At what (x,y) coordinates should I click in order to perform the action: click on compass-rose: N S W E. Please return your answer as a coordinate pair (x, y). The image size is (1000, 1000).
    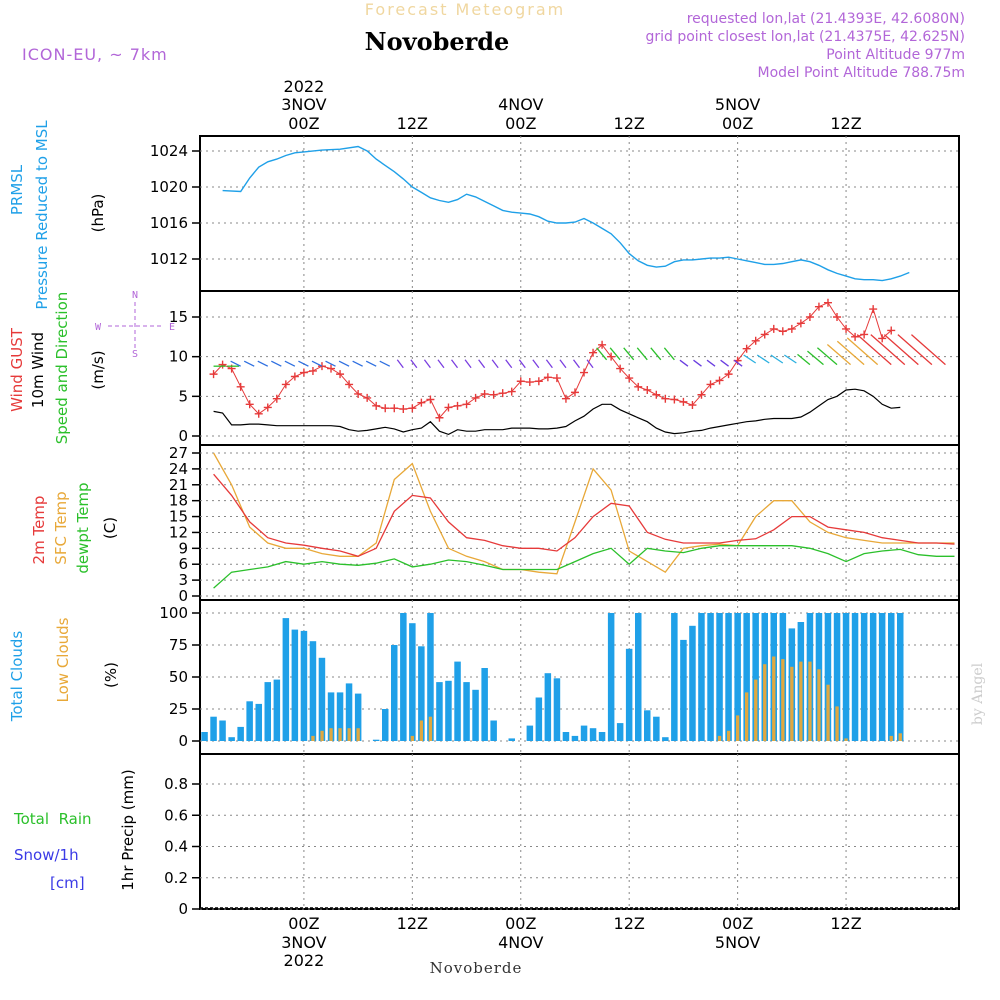
    Looking at the image, I should click on (135, 325).